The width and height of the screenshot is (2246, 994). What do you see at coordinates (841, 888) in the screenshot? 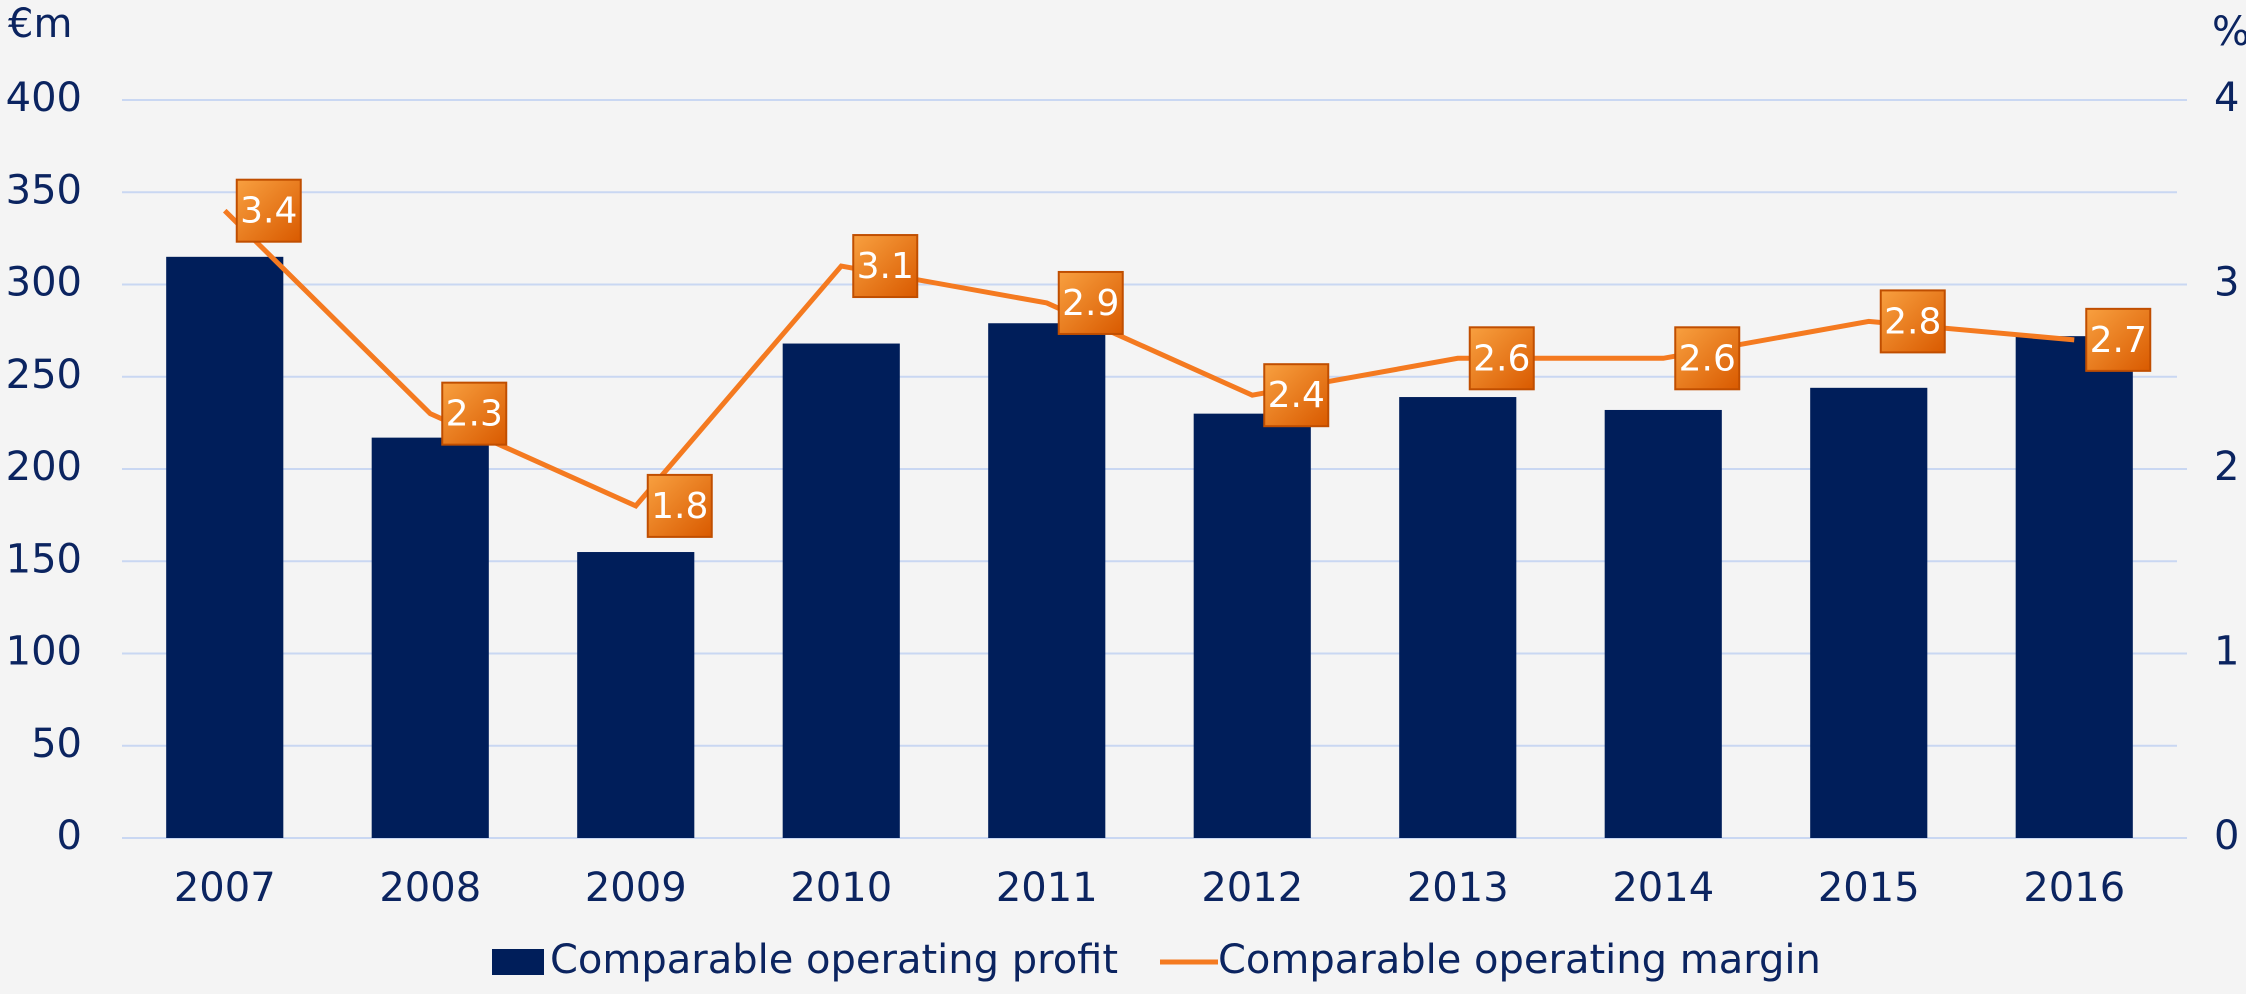
I see `x-tick-label: 2010` at bounding box center [841, 888].